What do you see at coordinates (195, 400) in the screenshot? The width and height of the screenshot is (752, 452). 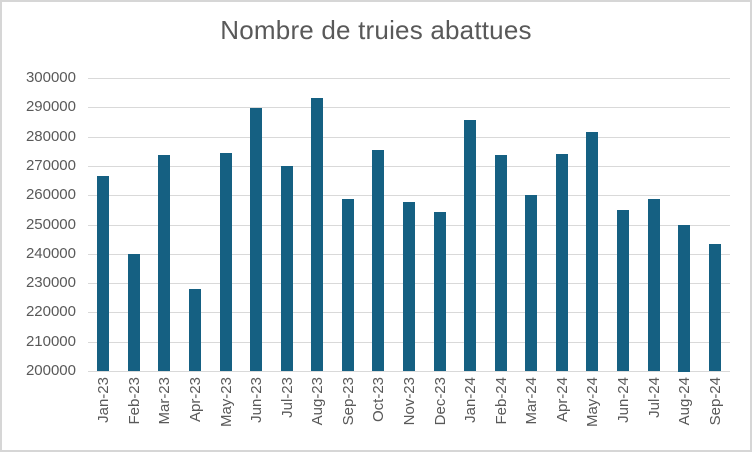 I see `x-axis-tick-label: Apr-23` at bounding box center [195, 400].